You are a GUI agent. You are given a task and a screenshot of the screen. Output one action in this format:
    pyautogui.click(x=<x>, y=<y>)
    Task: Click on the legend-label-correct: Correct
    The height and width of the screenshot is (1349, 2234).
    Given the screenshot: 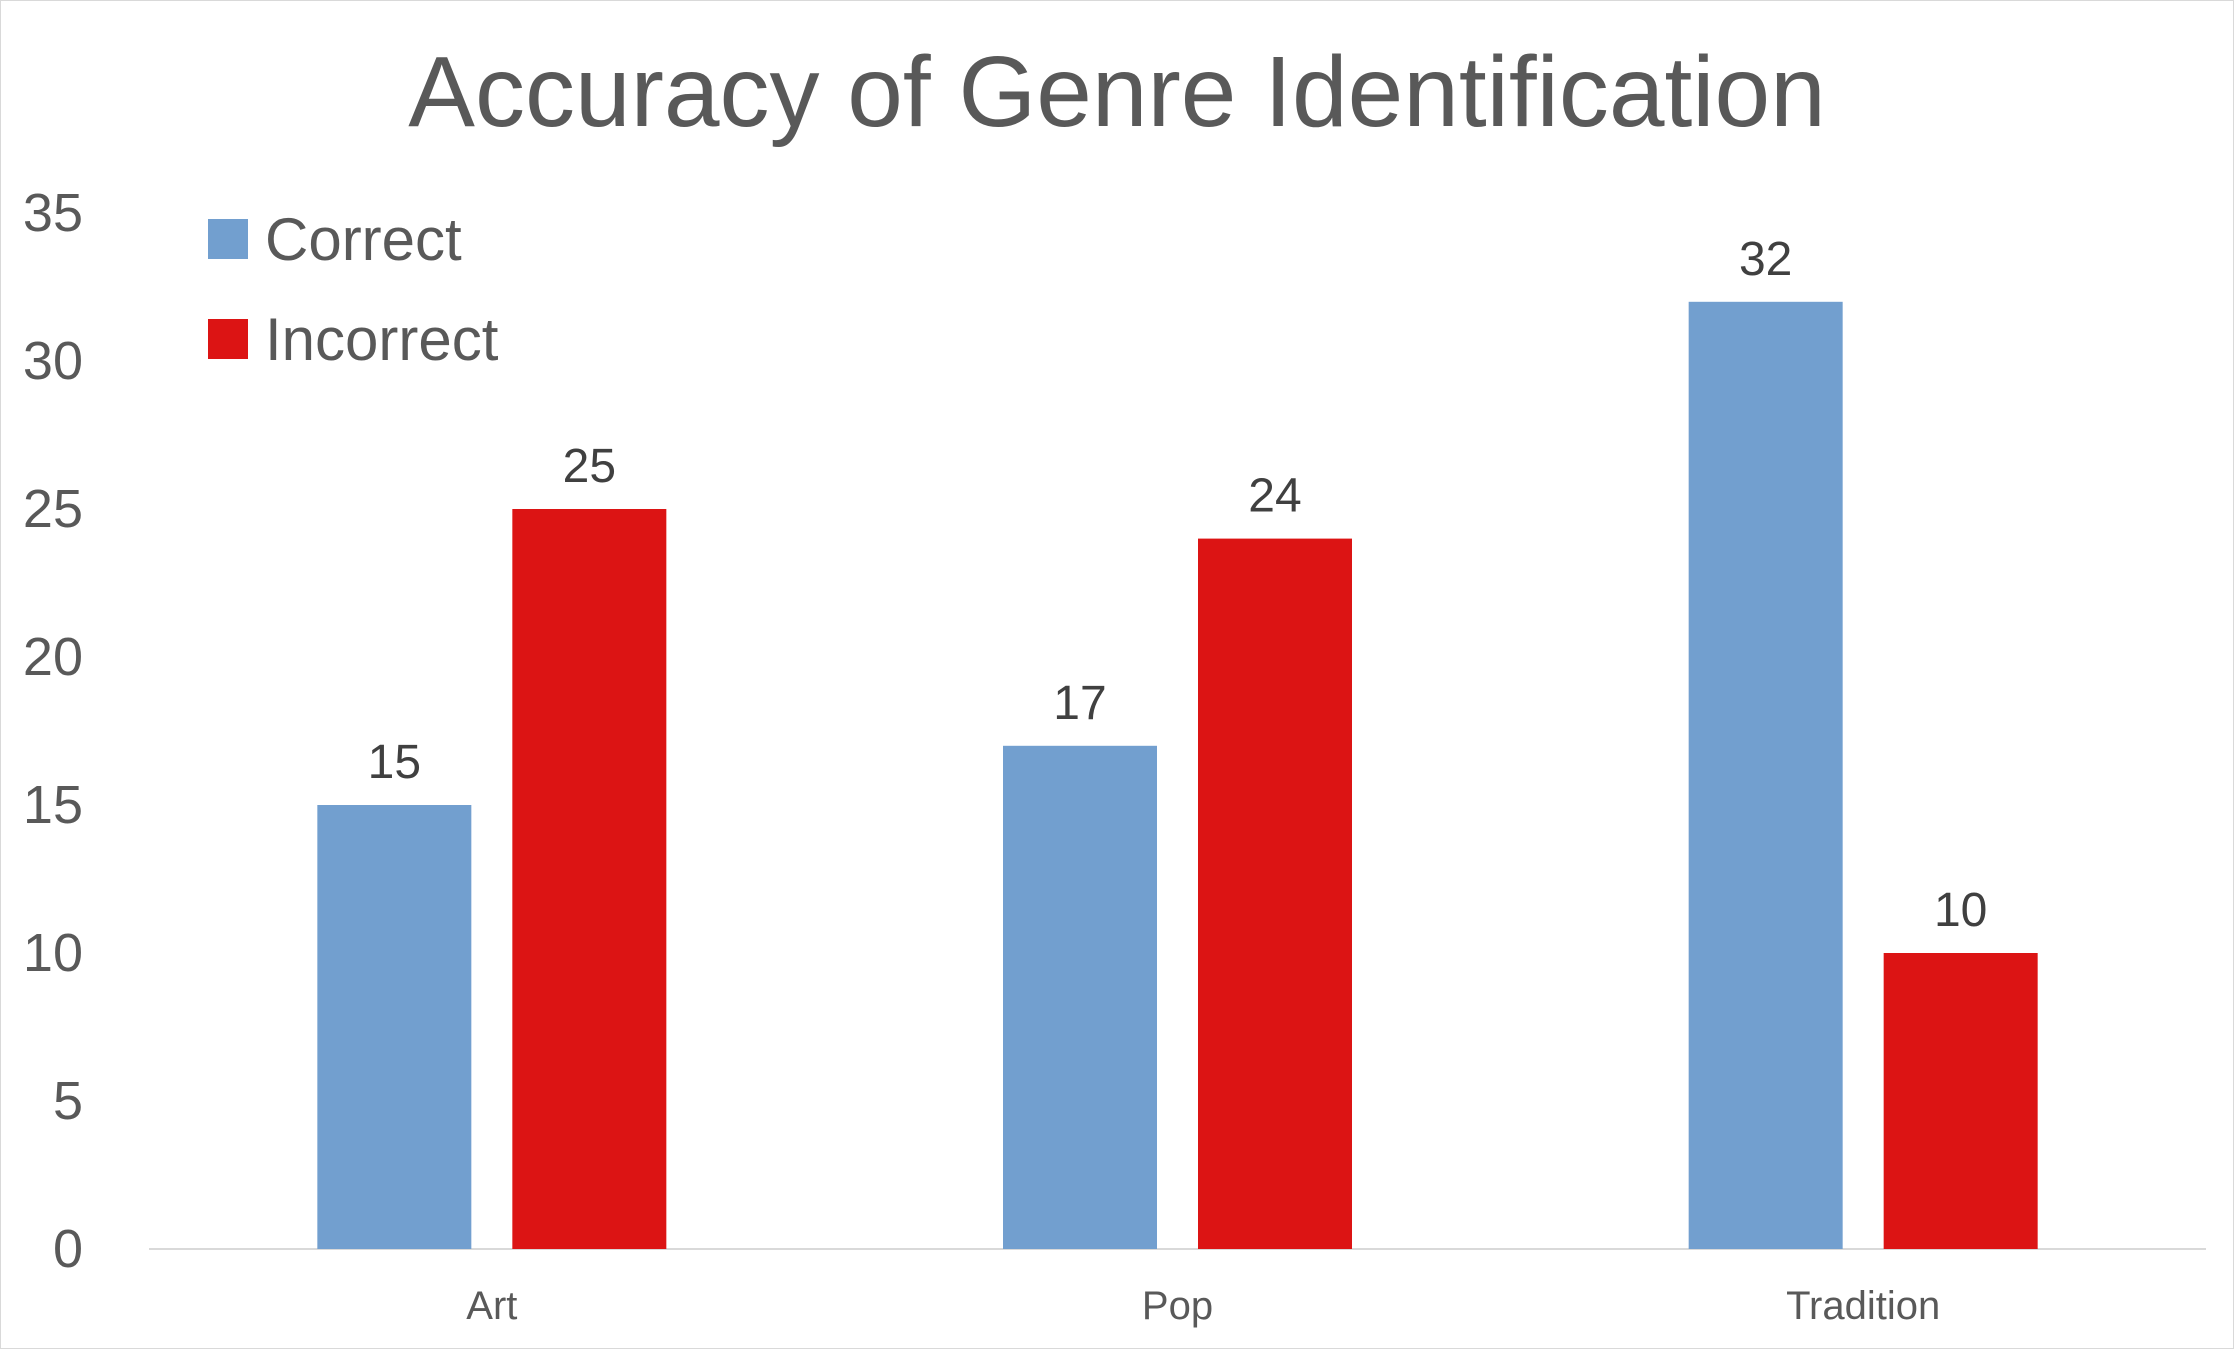 What is the action you would take?
    pyautogui.click(x=363, y=239)
    